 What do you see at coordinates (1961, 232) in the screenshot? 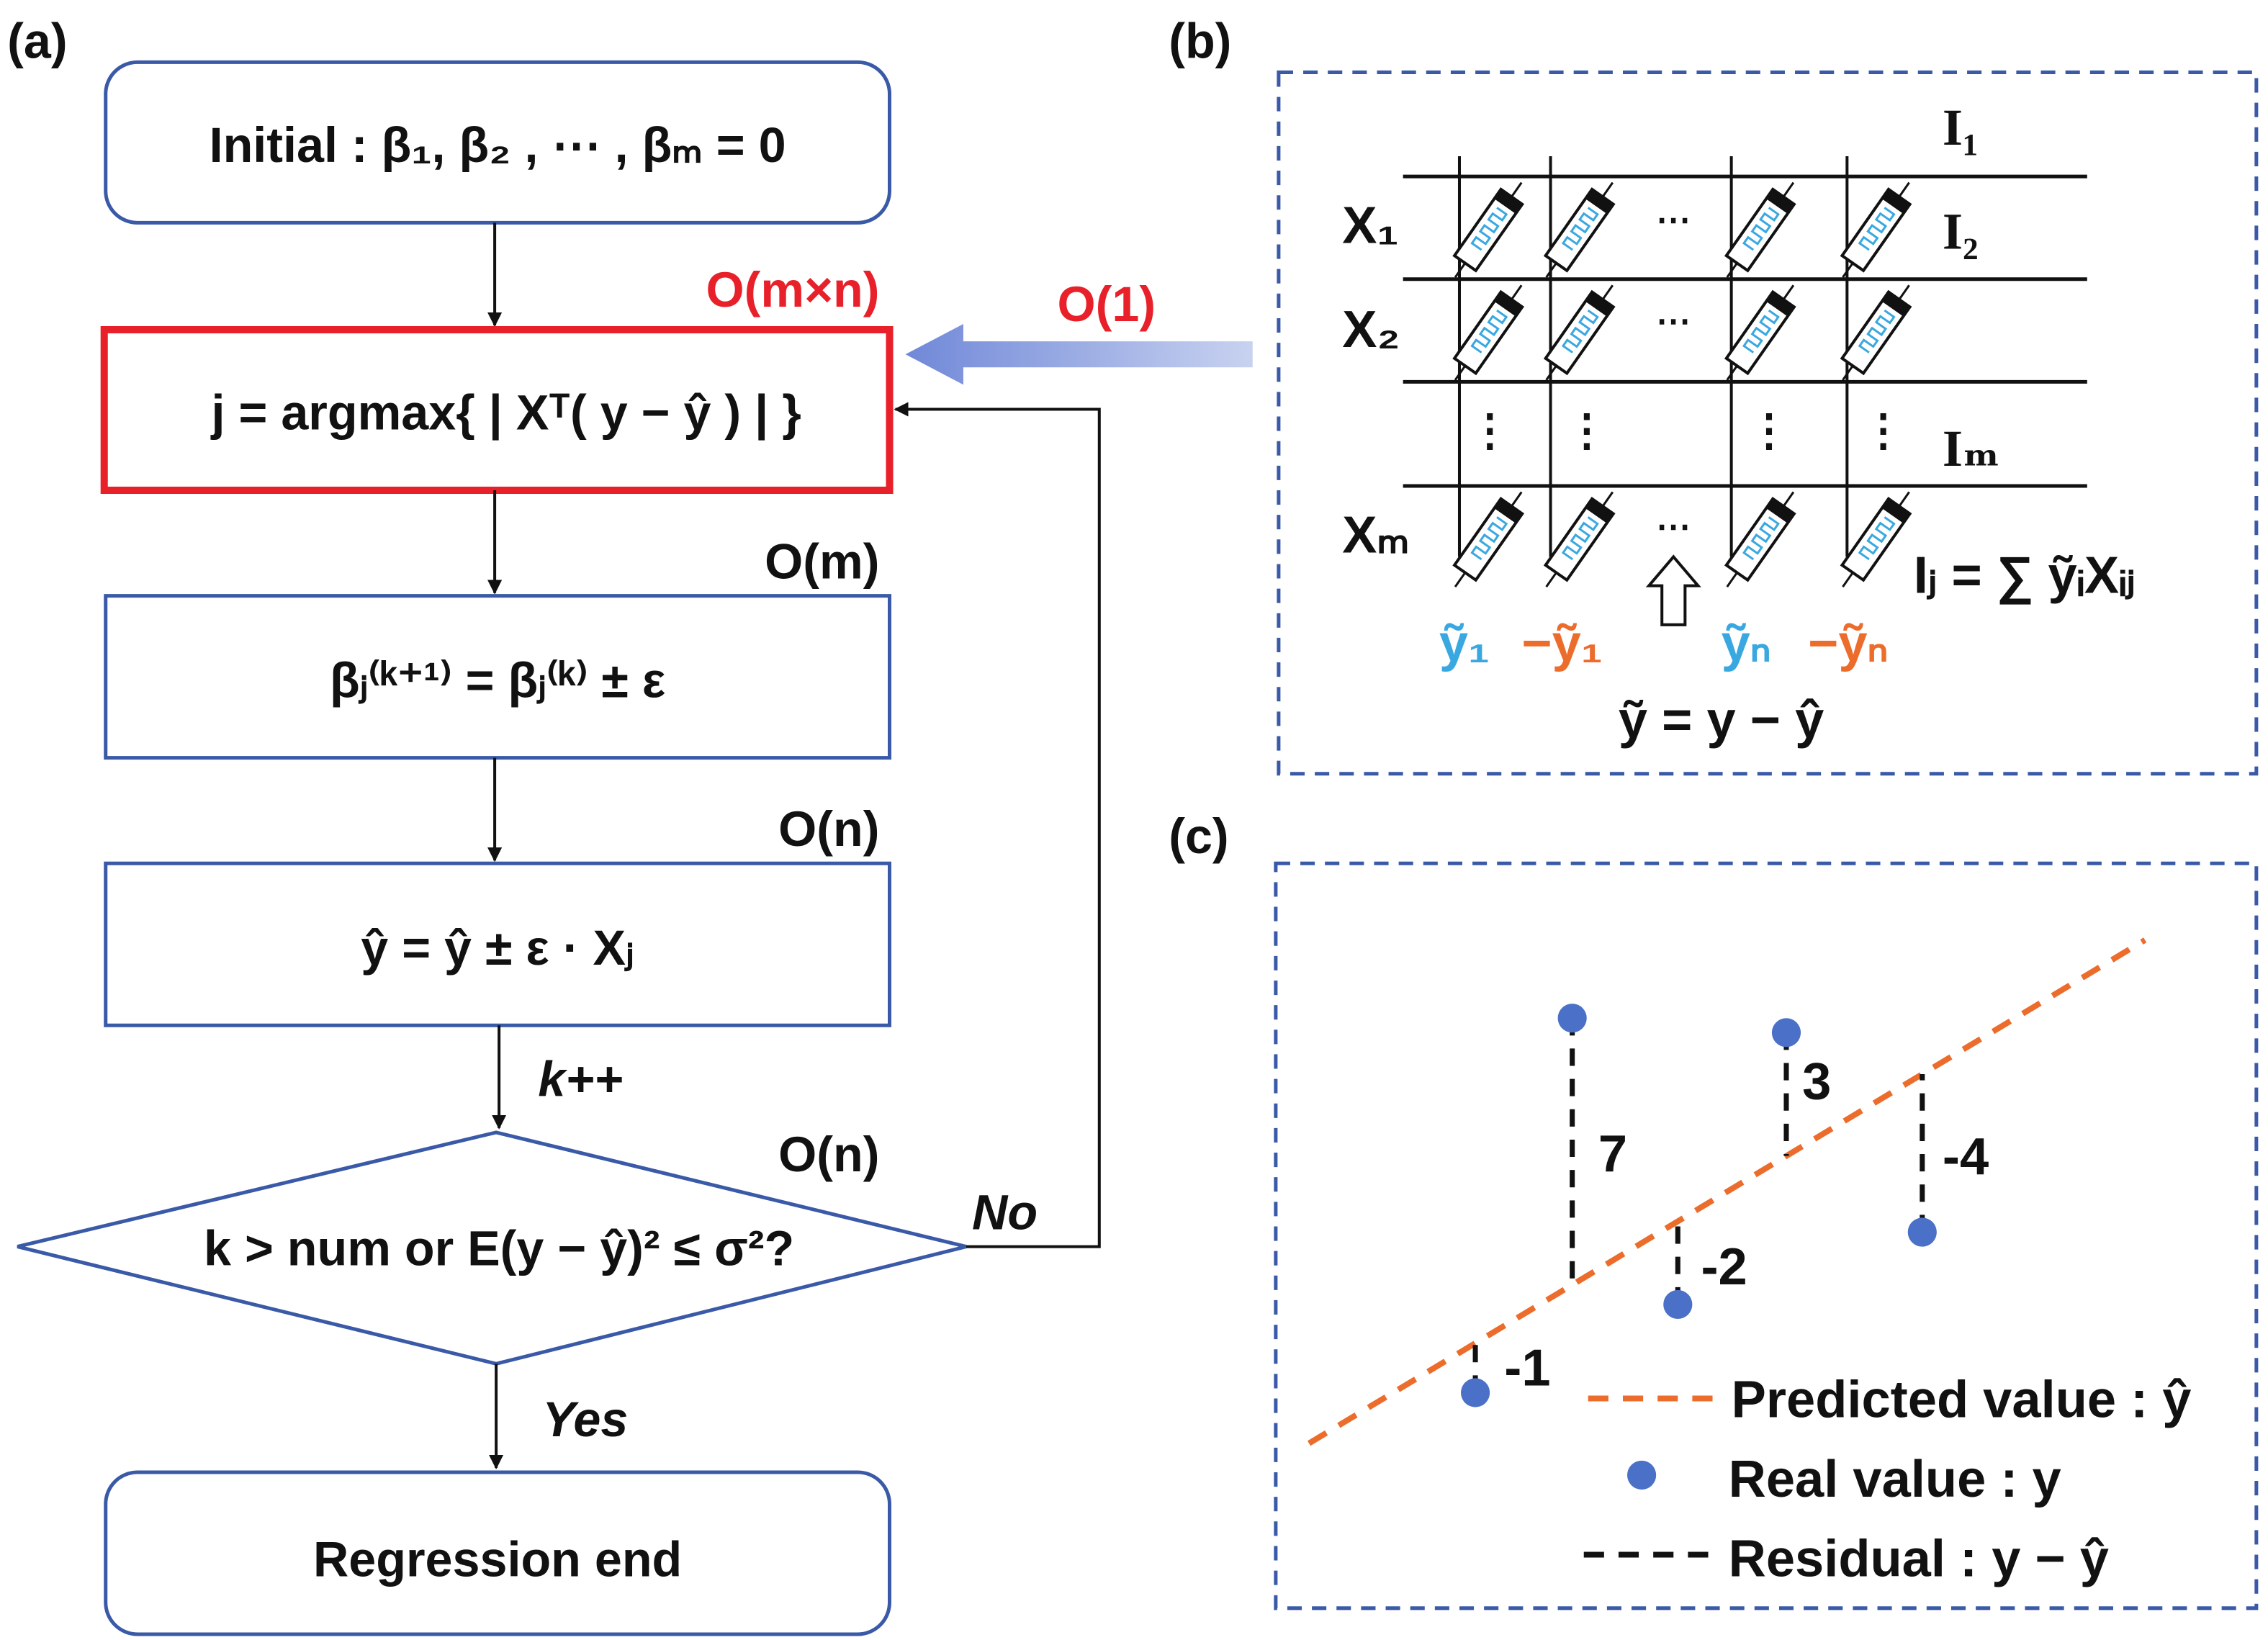
I see `current-i2: I₂` at bounding box center [1961, 232].